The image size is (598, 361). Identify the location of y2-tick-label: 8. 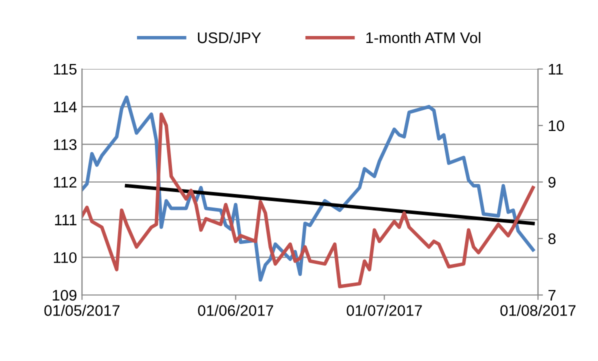
(552, 238).